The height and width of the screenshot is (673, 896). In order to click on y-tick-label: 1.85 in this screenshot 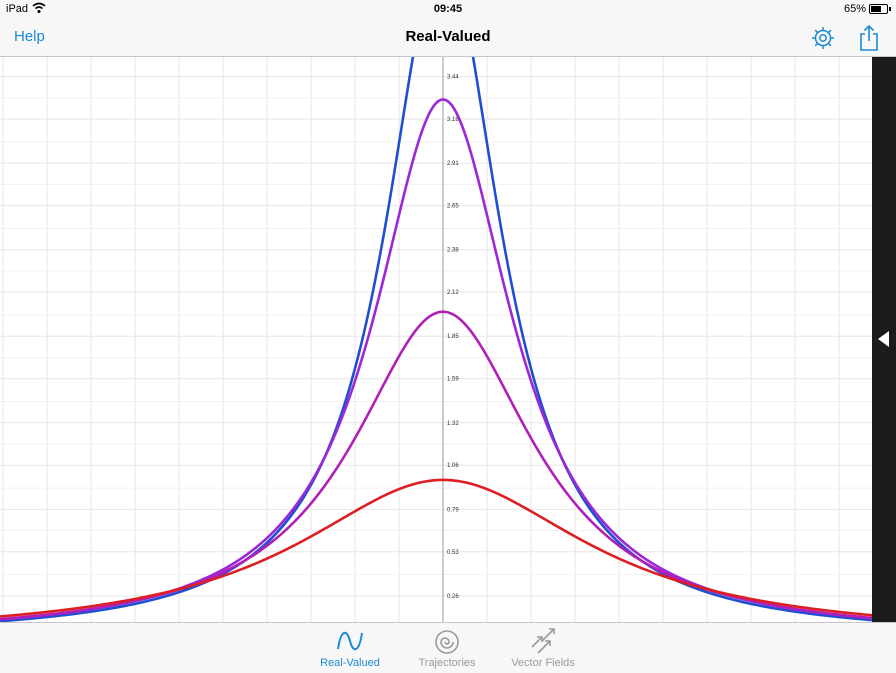, I will do `click(453, 337)`.